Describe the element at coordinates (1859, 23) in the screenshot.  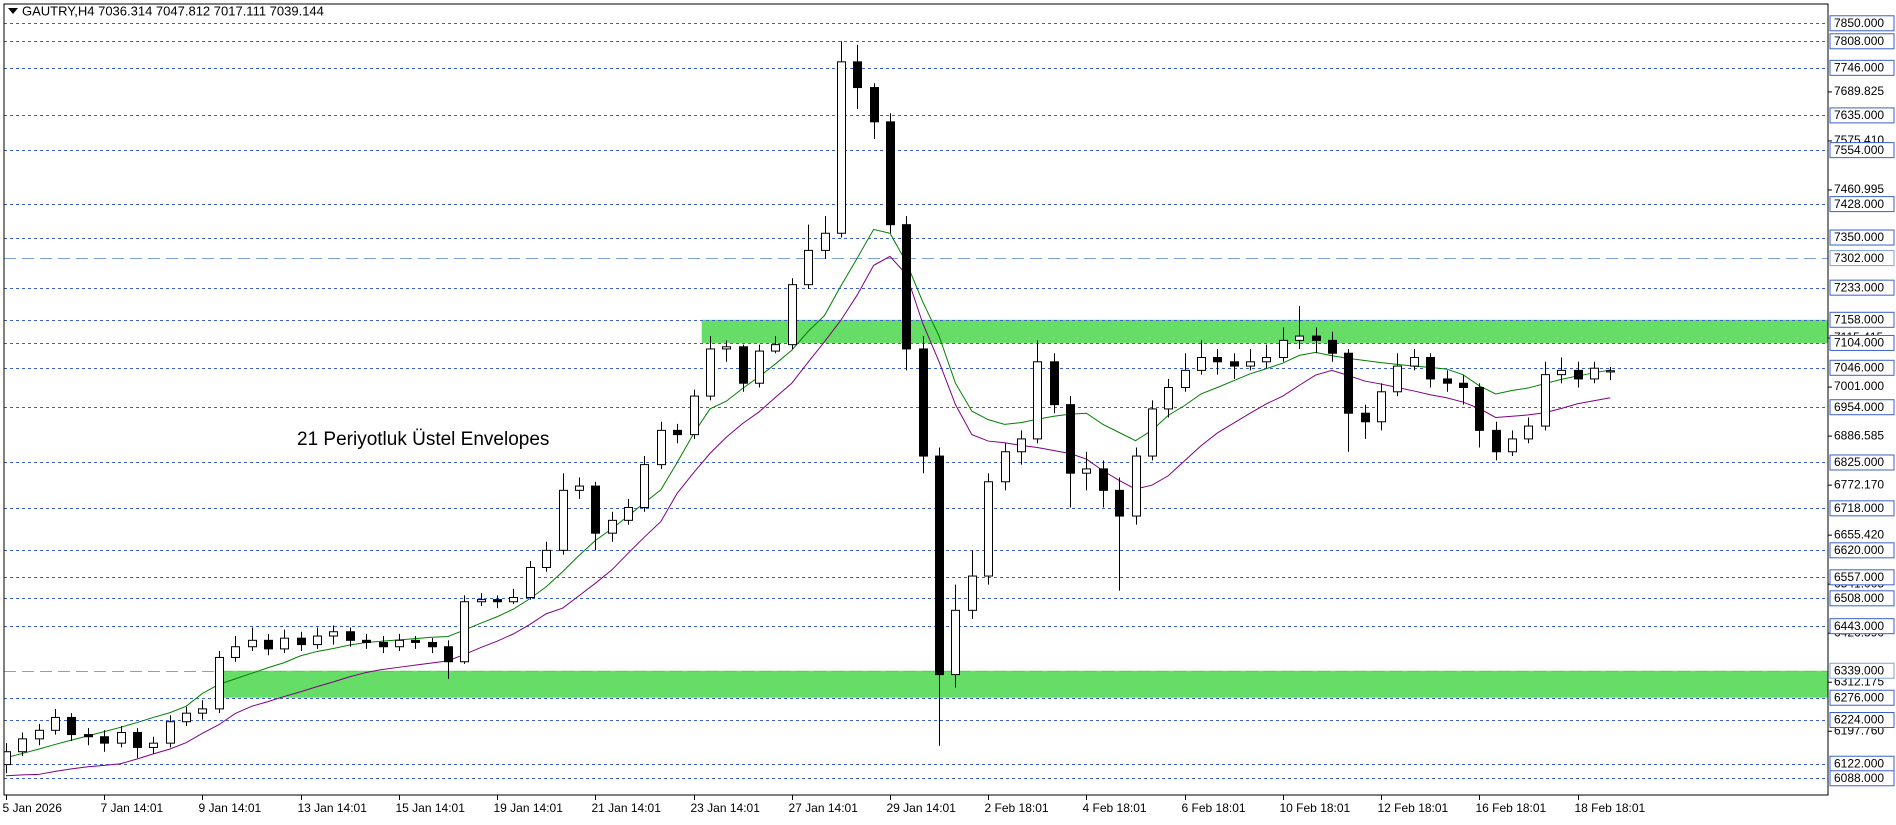
I see `level-label: 7850.000` at that location.